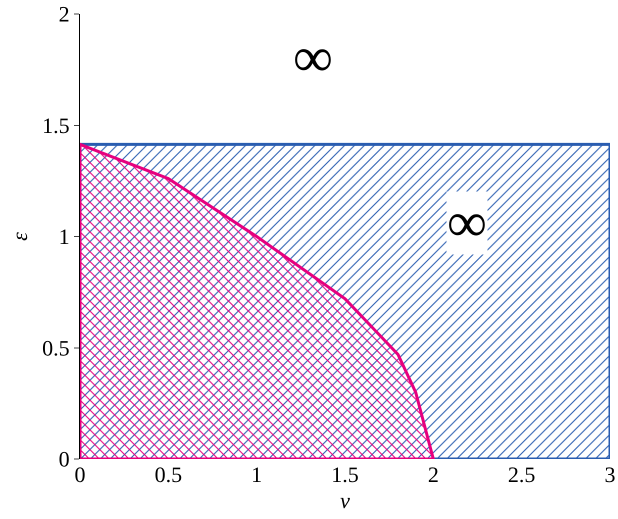 Image resolution: width=618 pixels, height=519 pixels. What do you see at coordinates (168, 474) in the screenshot?
I see `x-tick-label: 0.5` at bounding box center [168, 474].